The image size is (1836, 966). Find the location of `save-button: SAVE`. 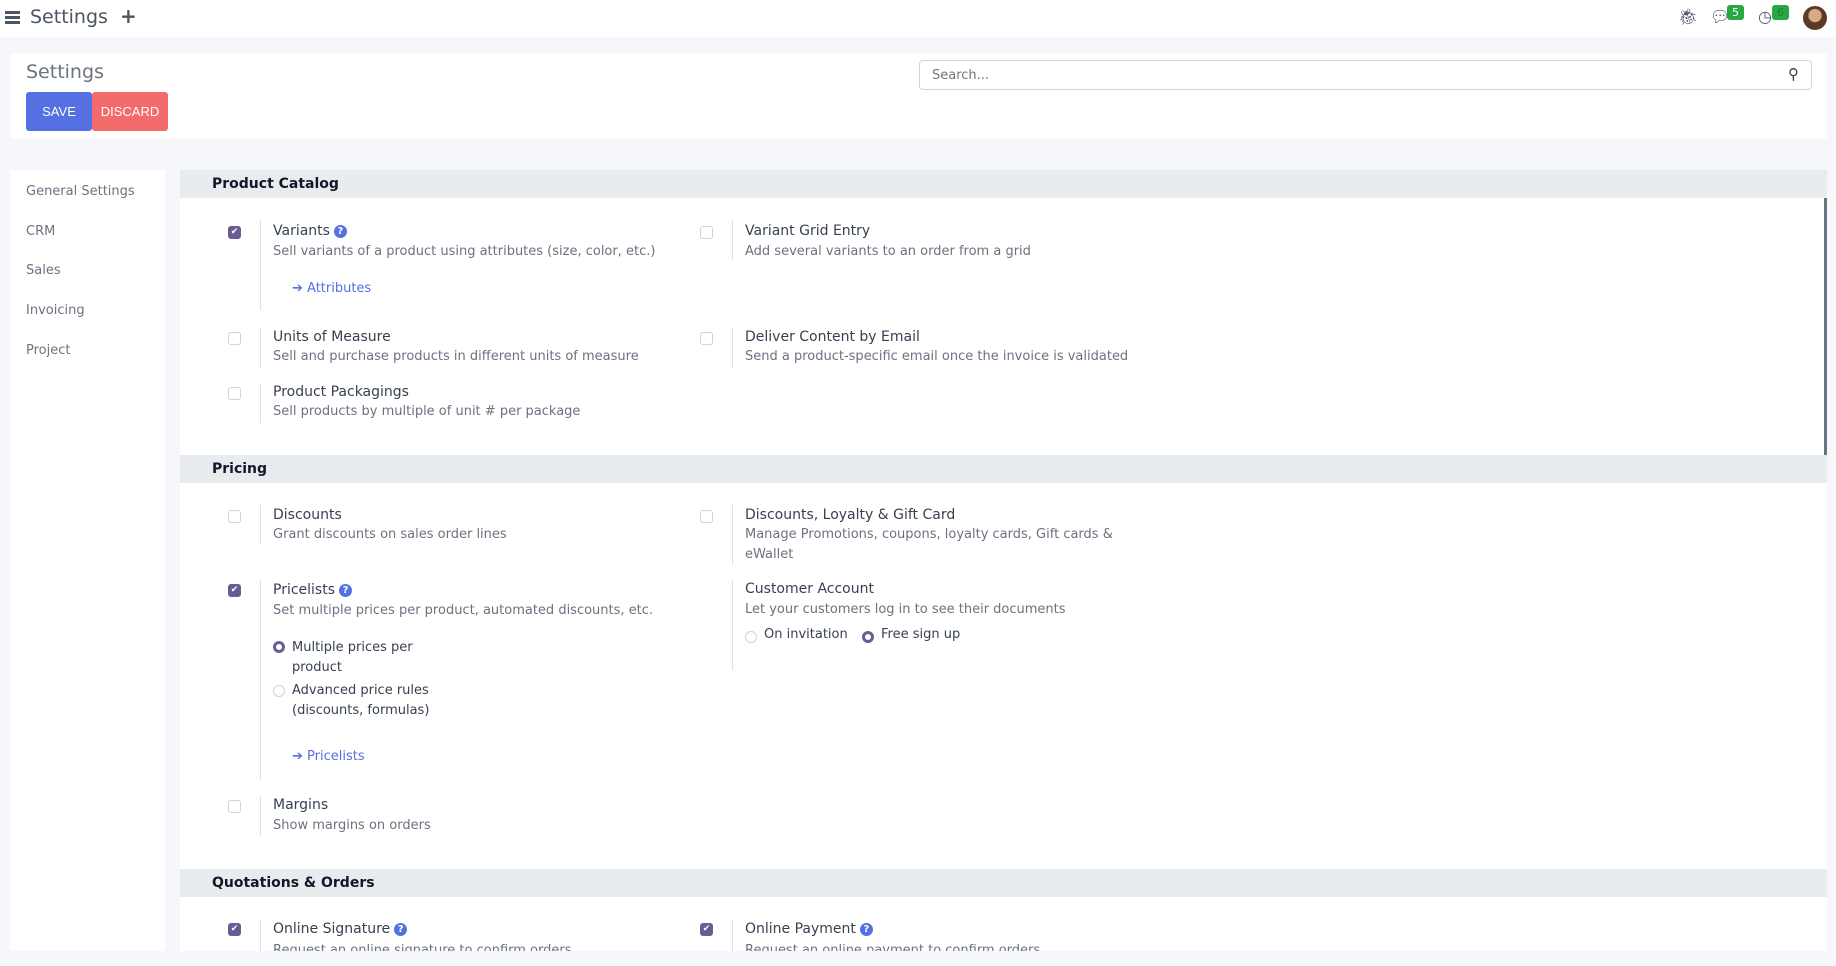

save-button: SAVE is located at coordinates (59, 111).